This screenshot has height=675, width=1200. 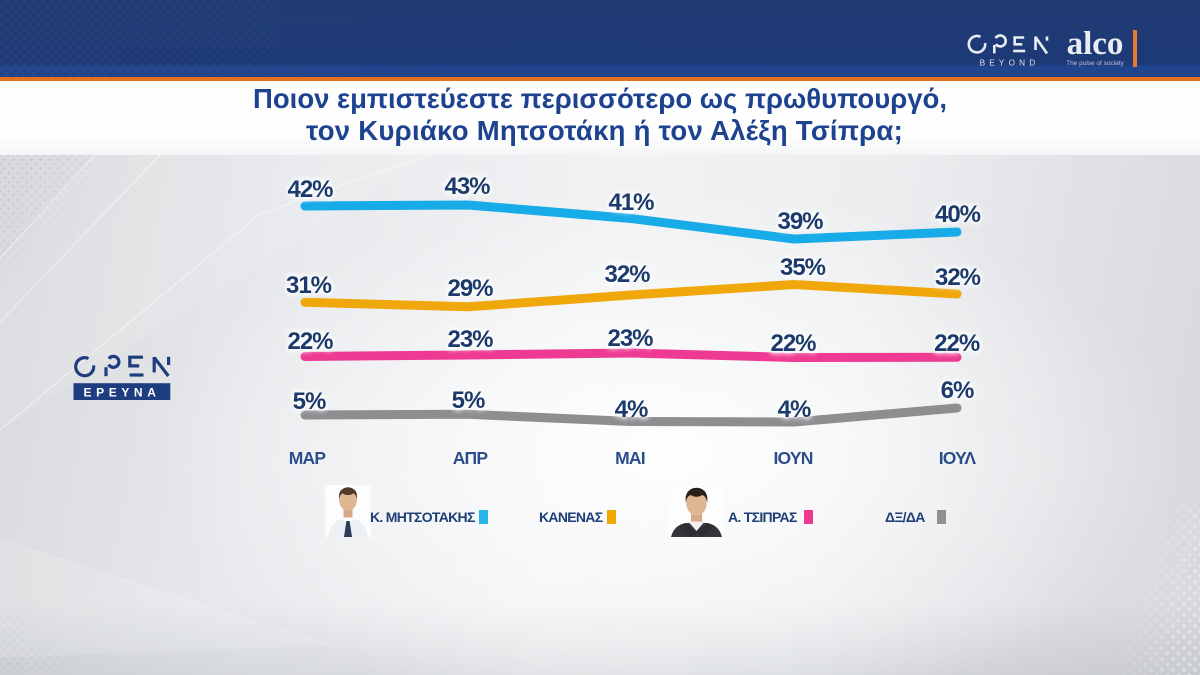 What do you see at coordinates (122, 392) in the screenshot?
I see `svg-text: ΕΡΕΥΝΑ` at bounding box center [122, 392].